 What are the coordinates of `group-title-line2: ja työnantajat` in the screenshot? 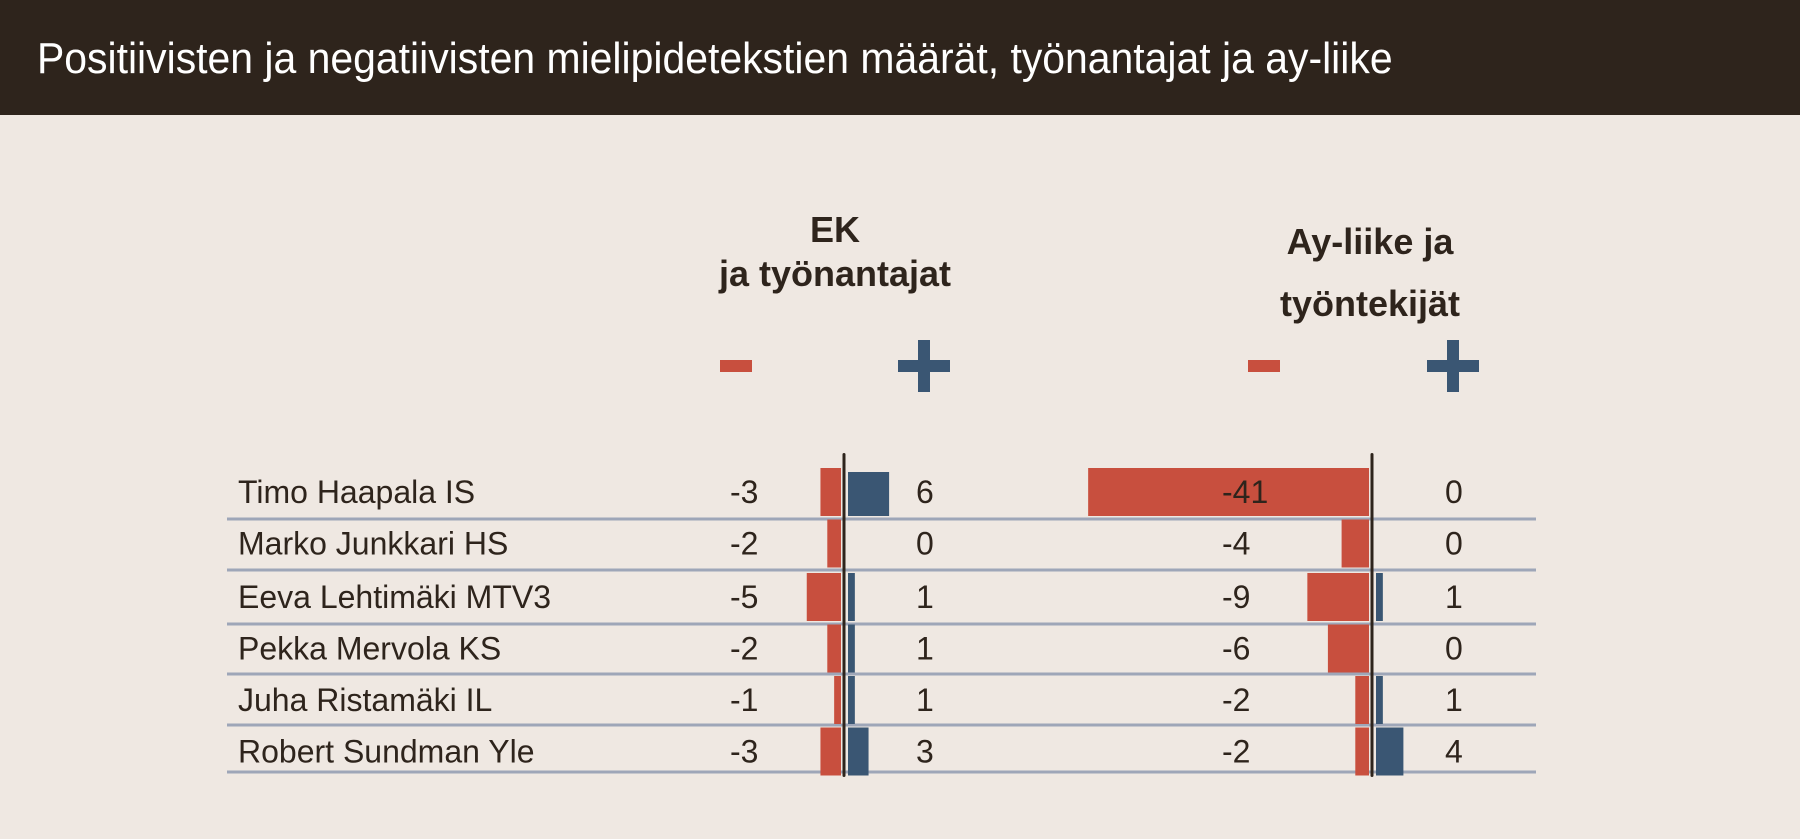 It's located at (835, 273).